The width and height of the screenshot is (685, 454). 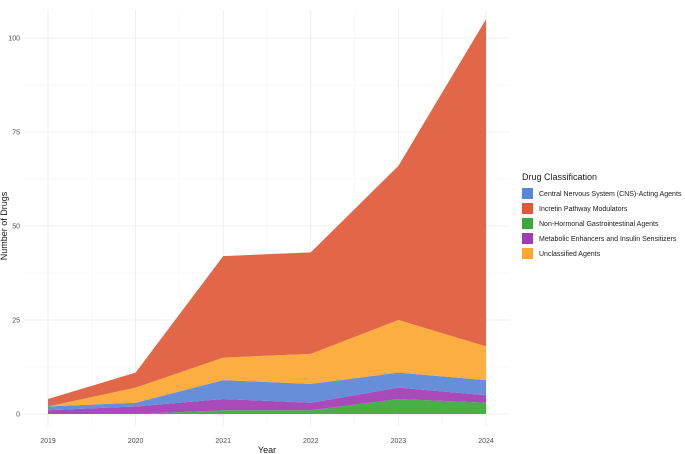 What do you see at coordinates (570, 254) in the screenshot?
I see `legend-label: Unclassified Agents` at bounding box center [570, 254].